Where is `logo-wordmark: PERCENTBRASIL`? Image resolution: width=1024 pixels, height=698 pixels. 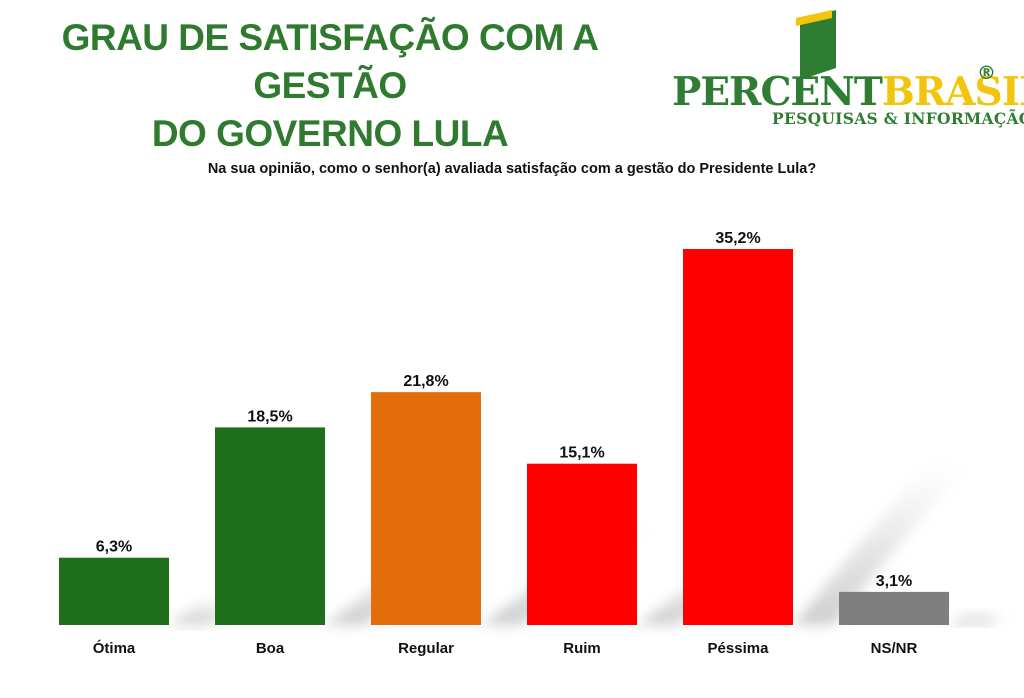 logo-wordmark: PERCENTBRASIL is located at coordinates (848, 92).